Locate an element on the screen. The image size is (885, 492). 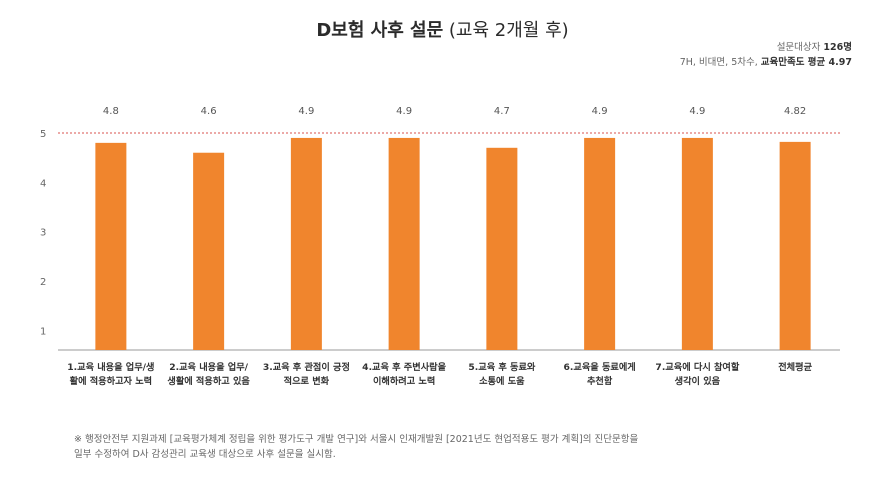
bar-value-label: 4.82 is located at coordinates (795, 111).